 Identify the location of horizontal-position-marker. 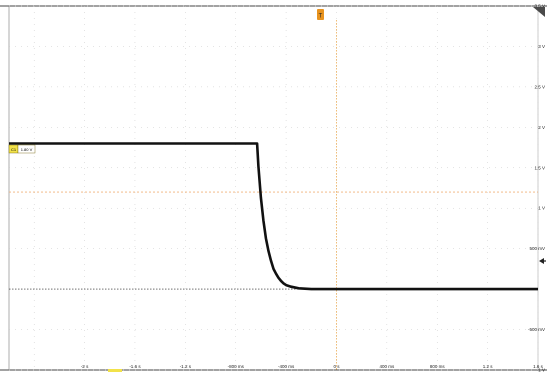
(115, 370).